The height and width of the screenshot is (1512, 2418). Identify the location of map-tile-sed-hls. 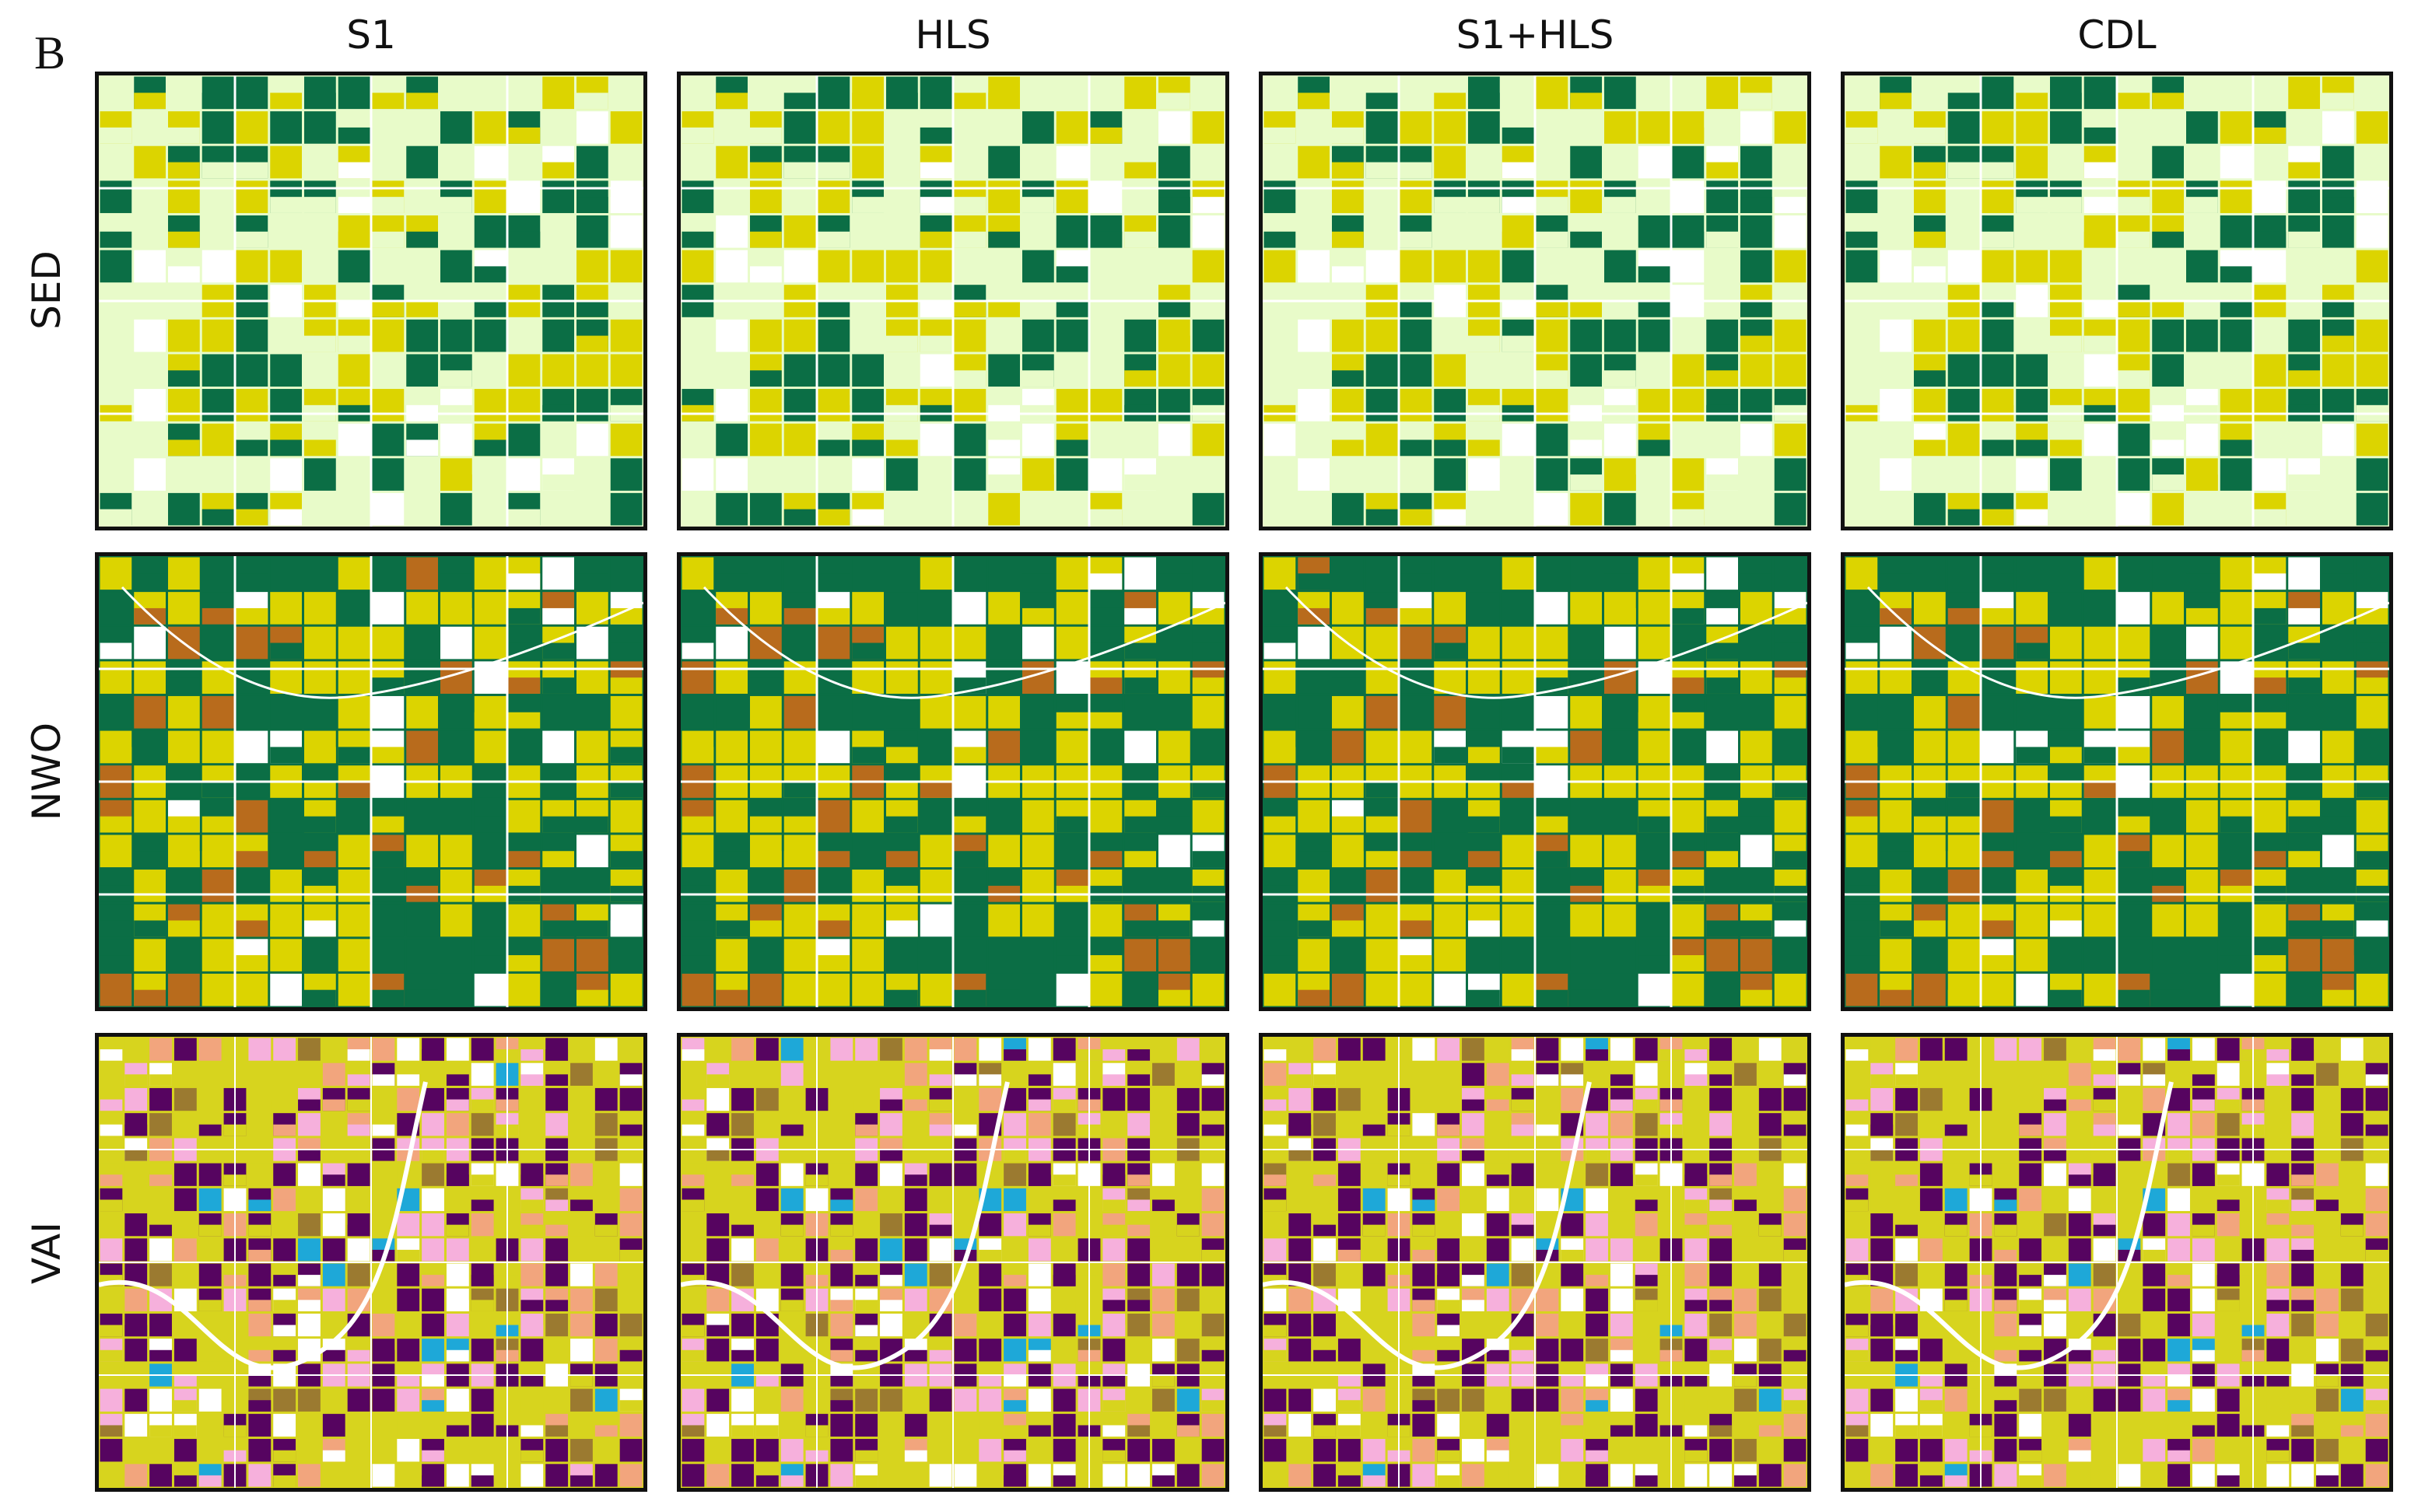
(953, 301).